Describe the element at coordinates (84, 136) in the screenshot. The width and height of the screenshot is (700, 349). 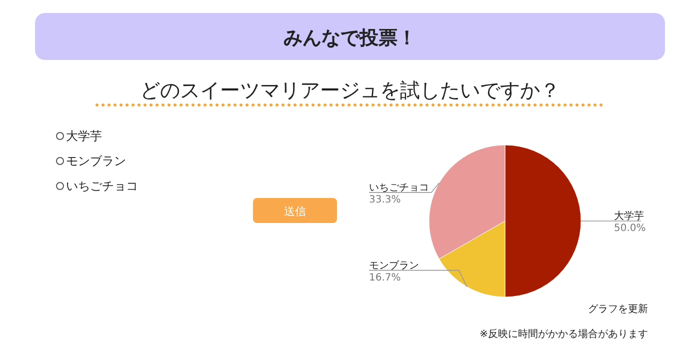
I see `category-label: 大学芋` at that location.